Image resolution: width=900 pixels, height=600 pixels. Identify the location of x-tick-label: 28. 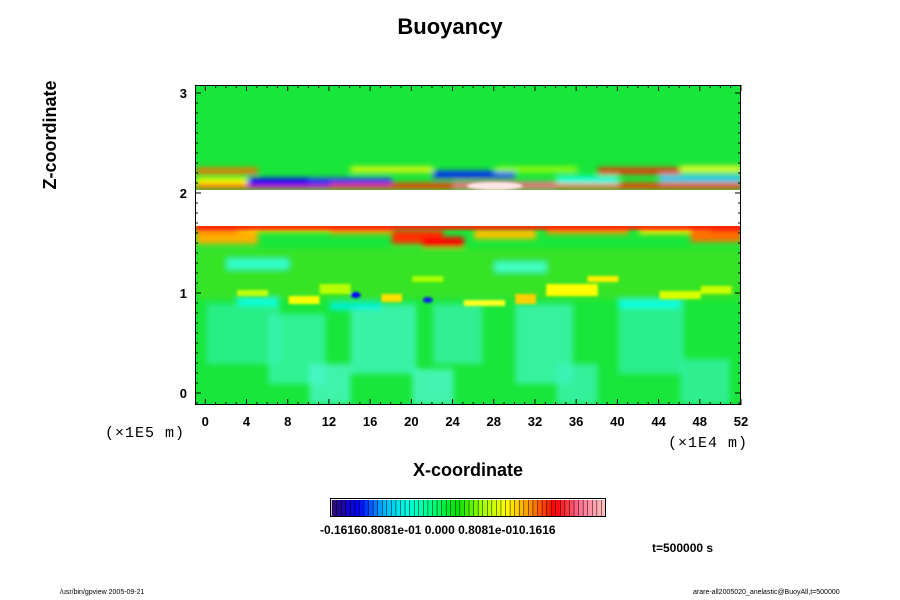
(494, 421).